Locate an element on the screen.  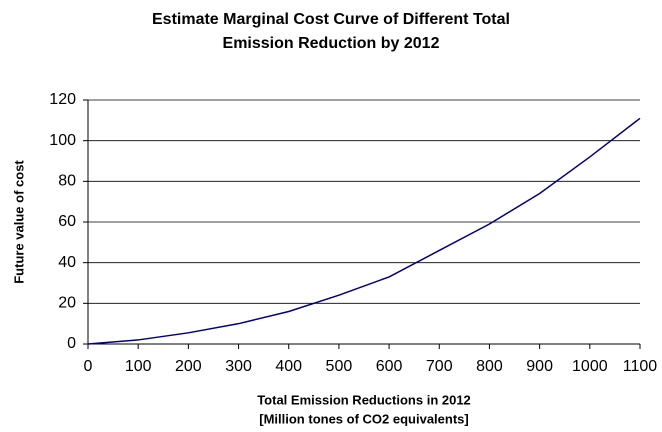
x-tick-label: 600 is located at coordinates (389, 366).